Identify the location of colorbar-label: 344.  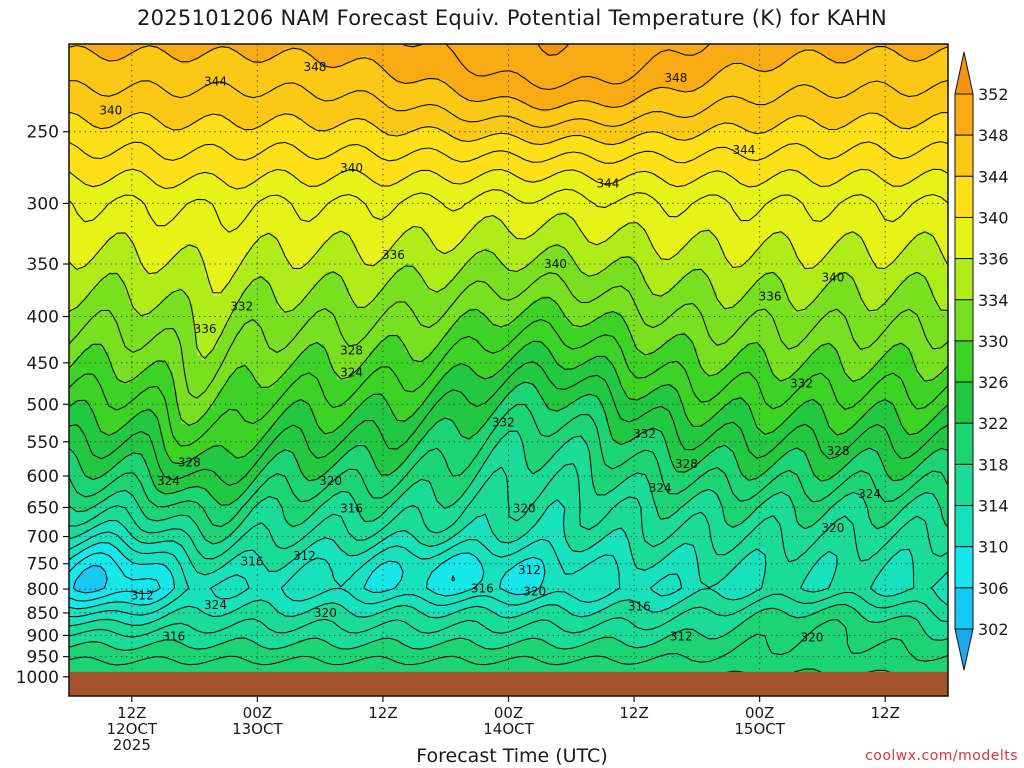
(993, 176).